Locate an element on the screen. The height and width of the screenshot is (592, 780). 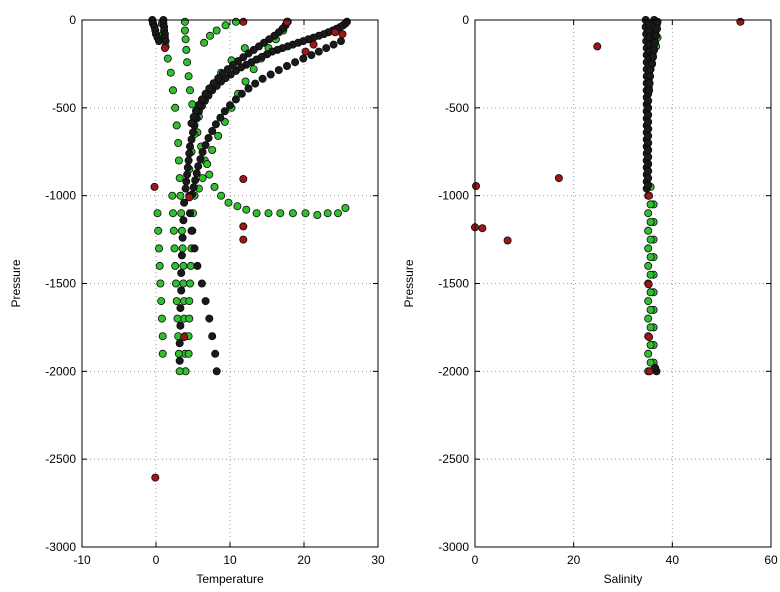
y-tick-label: 0 is located at coordinates (72, 20).